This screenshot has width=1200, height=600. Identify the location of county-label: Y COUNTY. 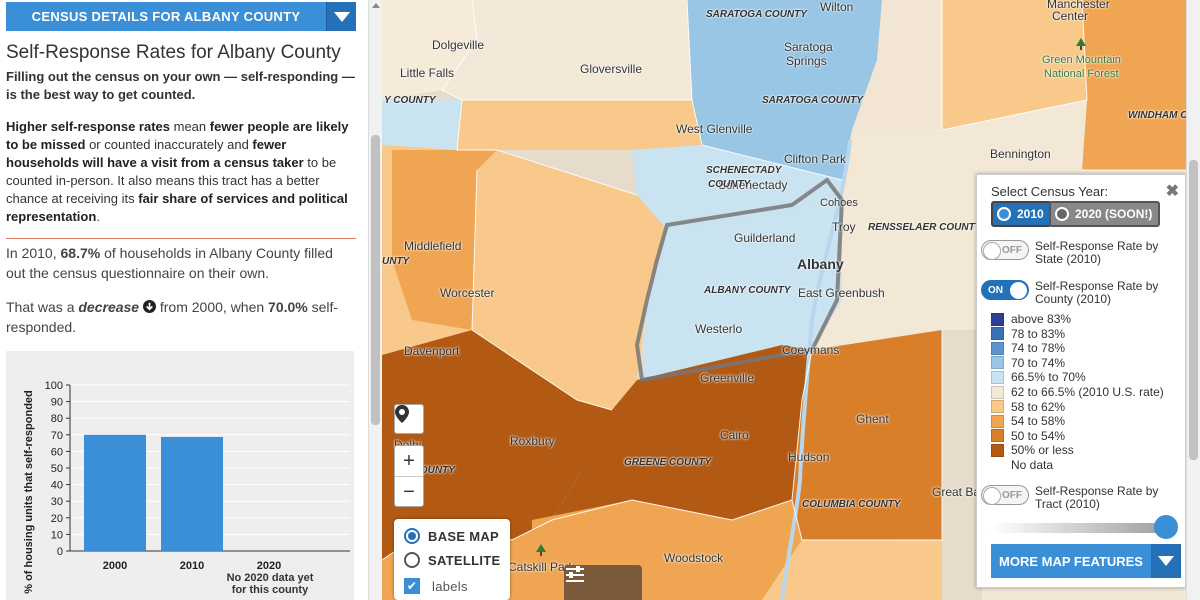
(410, 100).